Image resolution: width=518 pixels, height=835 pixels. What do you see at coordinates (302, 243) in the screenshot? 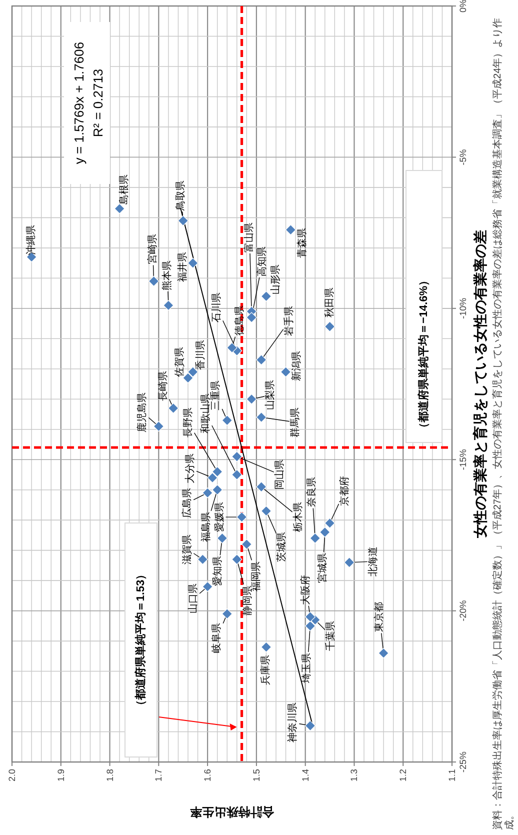
I see `annotation: 青森県` at bounding box center [302, 243].